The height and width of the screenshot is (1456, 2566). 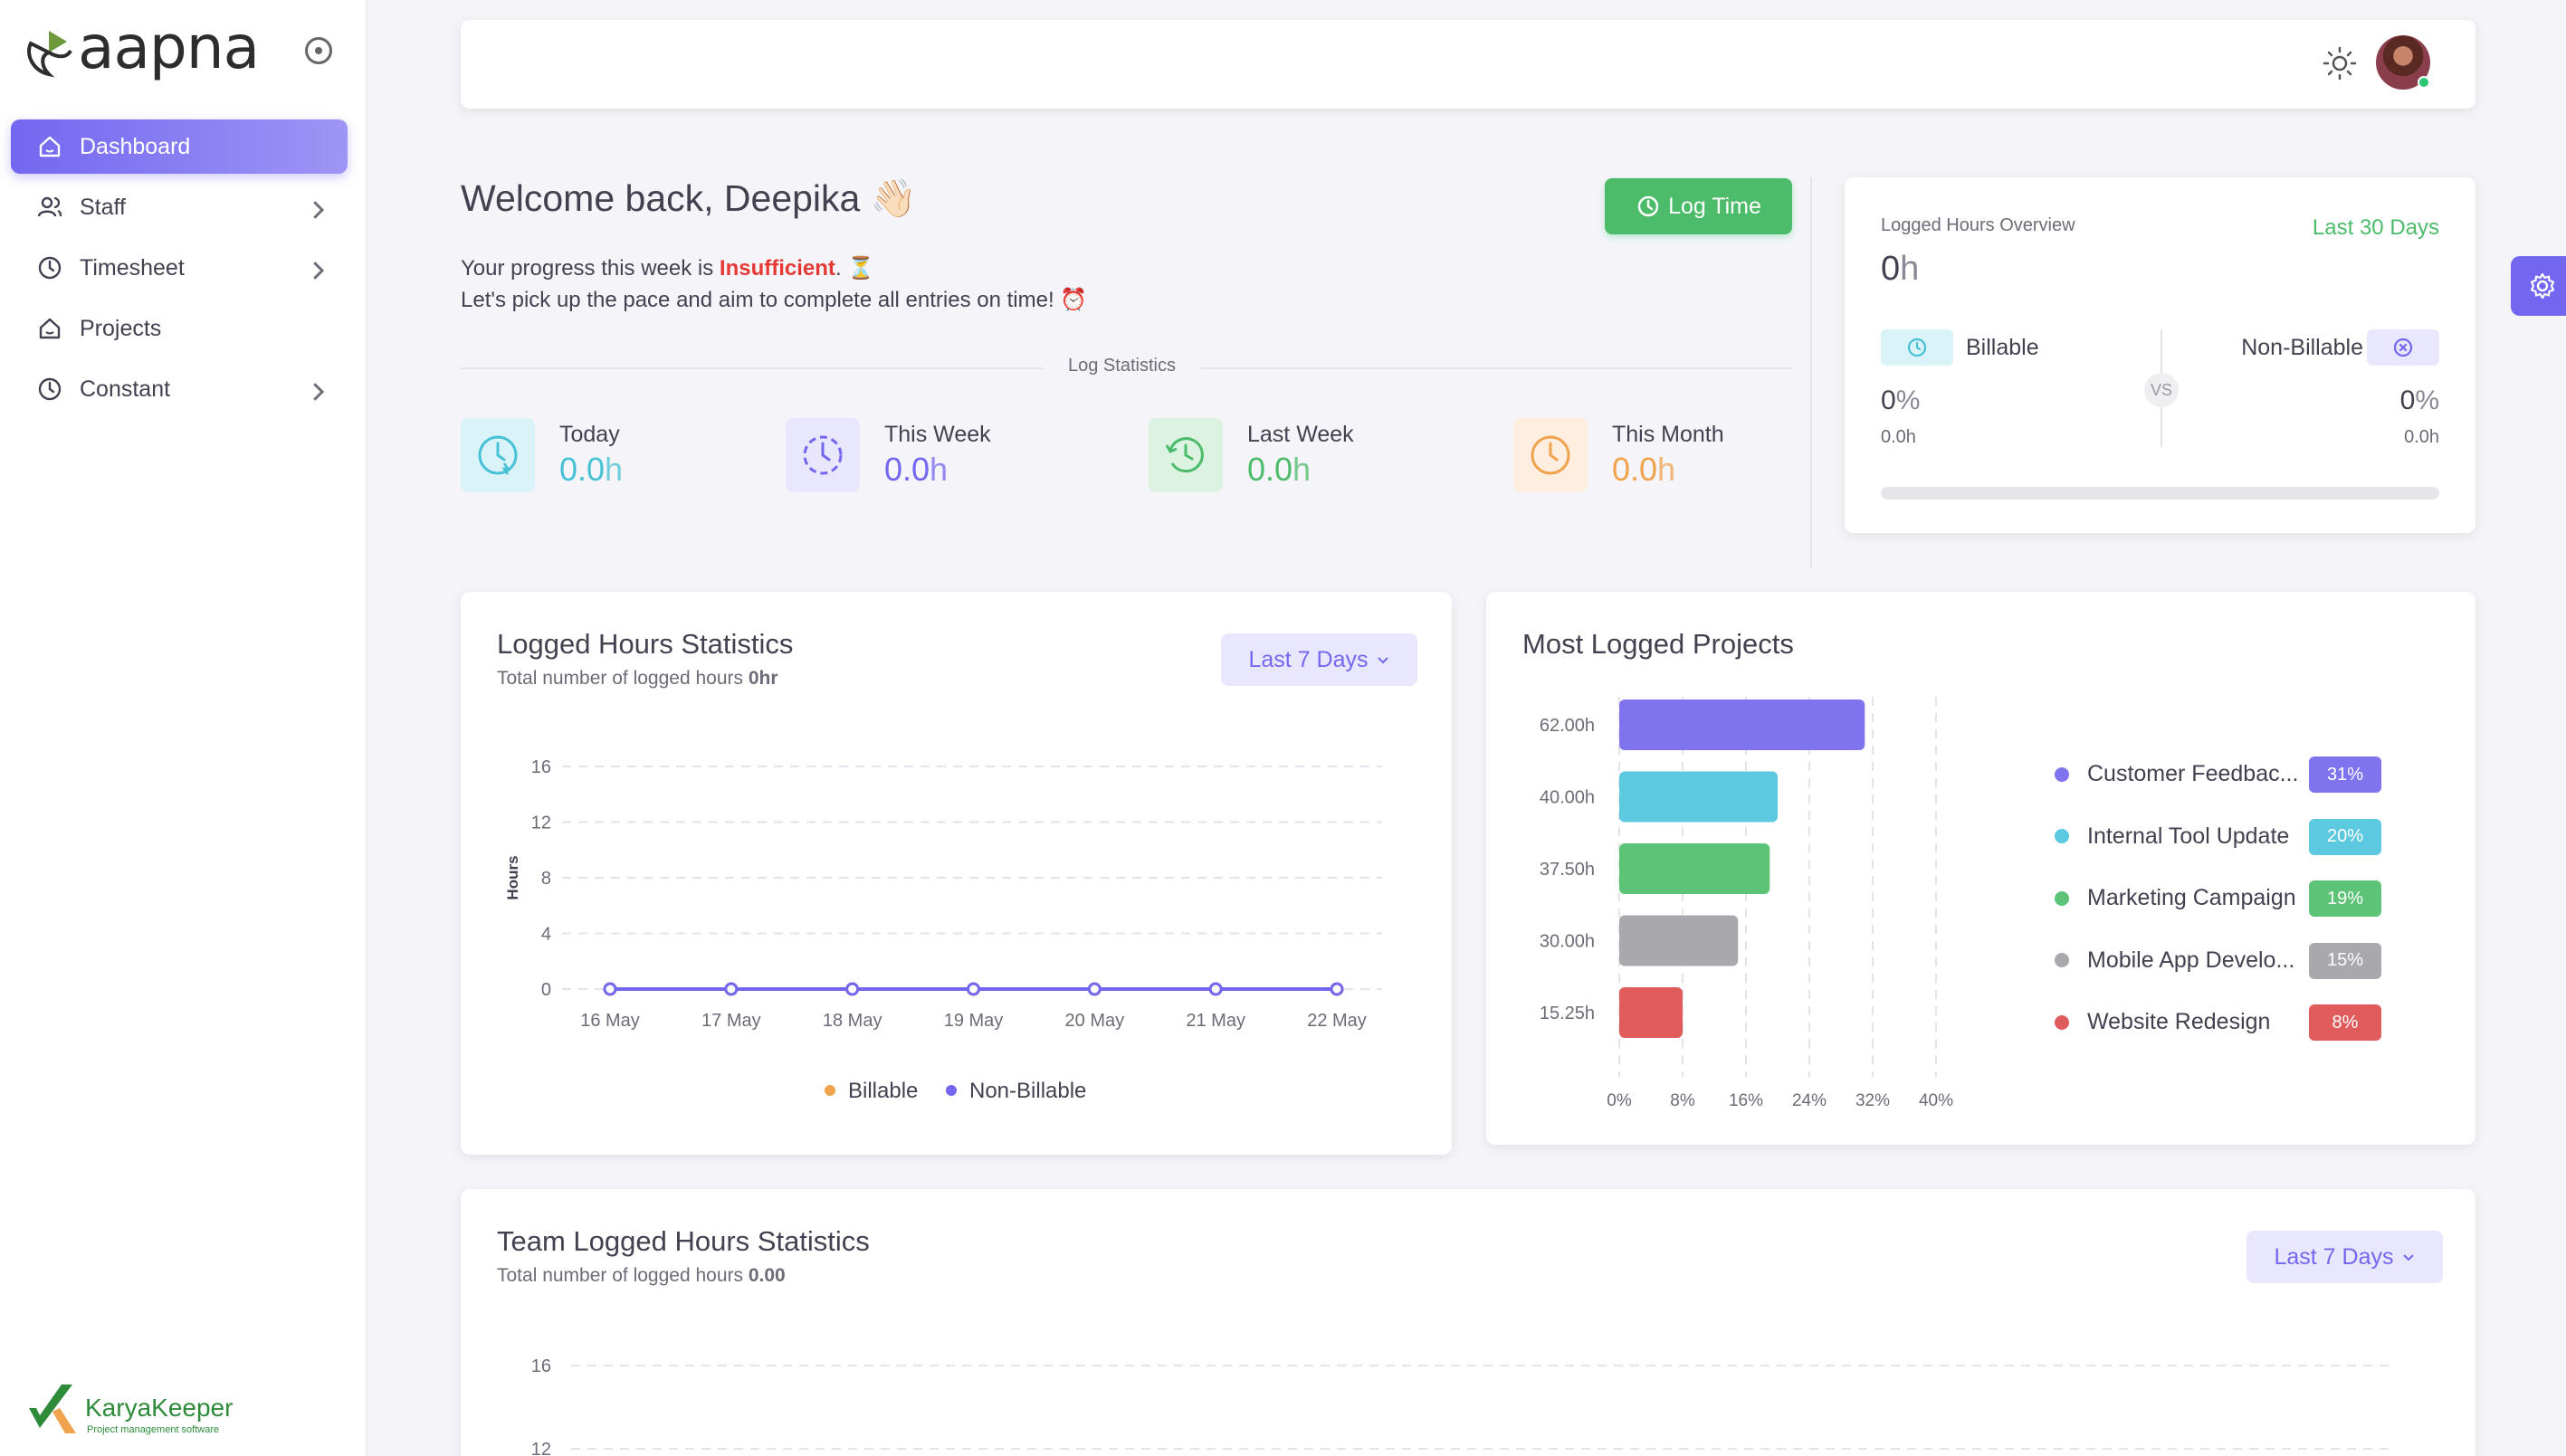 I want to click on sidebar-collapse-icon, so click(x=319, y=51).